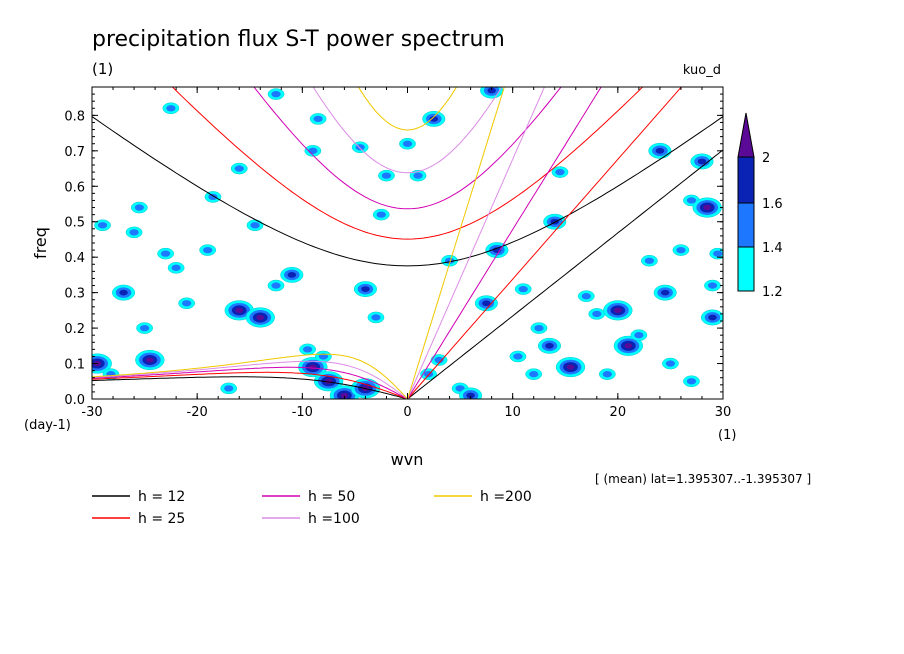 This screenshot has width=904, height=654. What do you see at coordinates (74, 223) in the screenshot?
I see `y-tick-label: 0.5` at bounding box center [74, 223].